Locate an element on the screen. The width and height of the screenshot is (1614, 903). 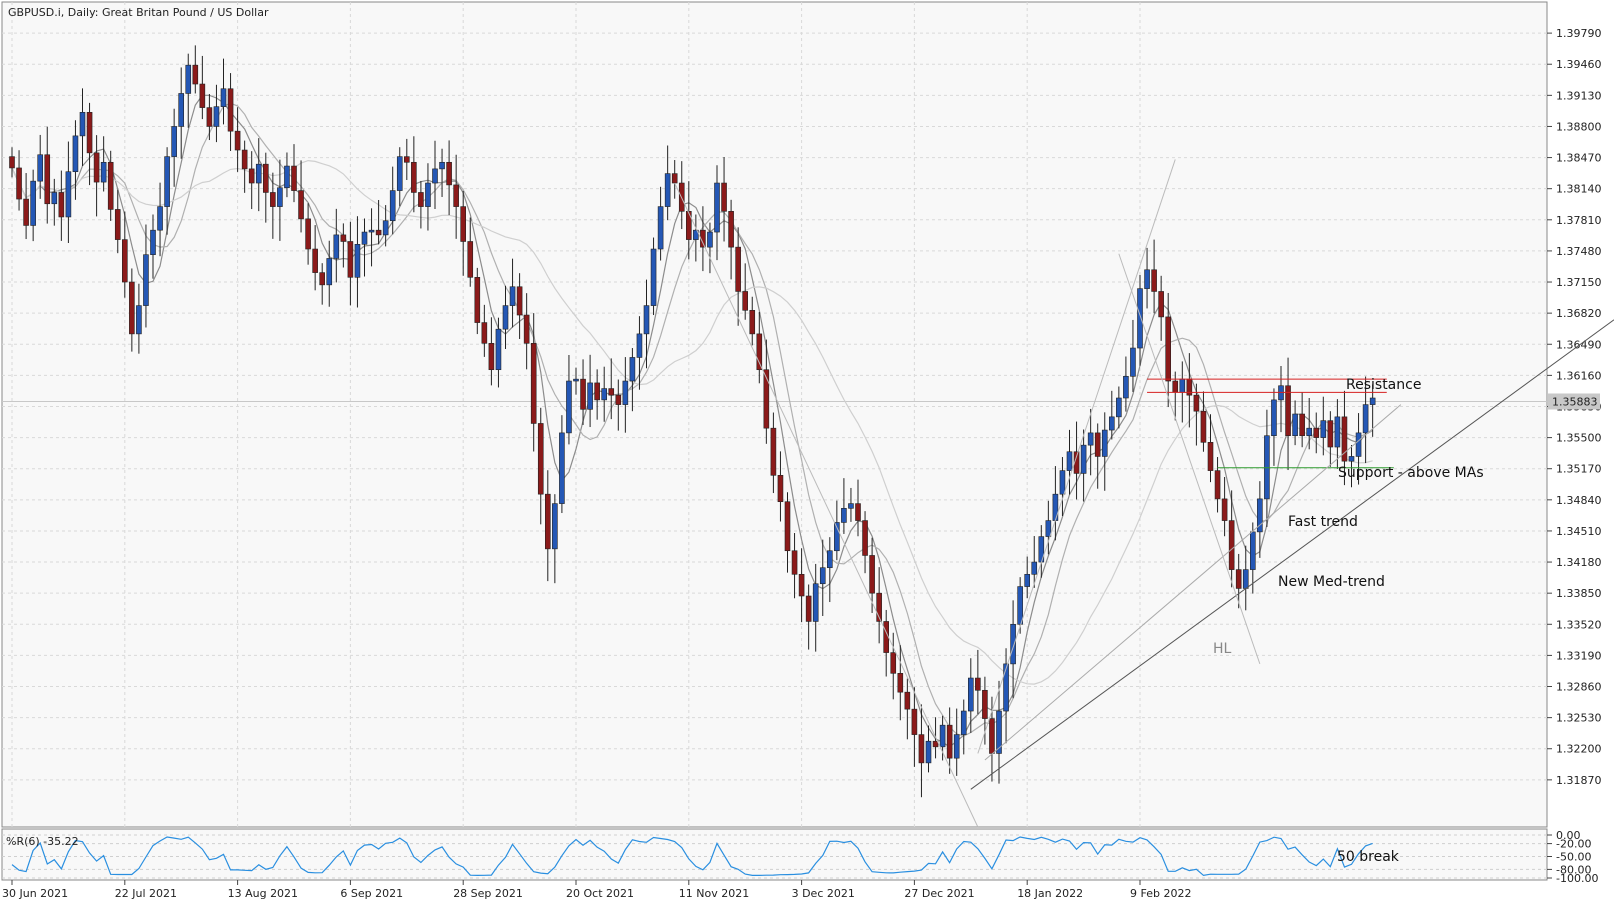
williams-r-indicator: 0.00-20.00-50.00-80.00-100.00 is located at coordinates (800, 857).